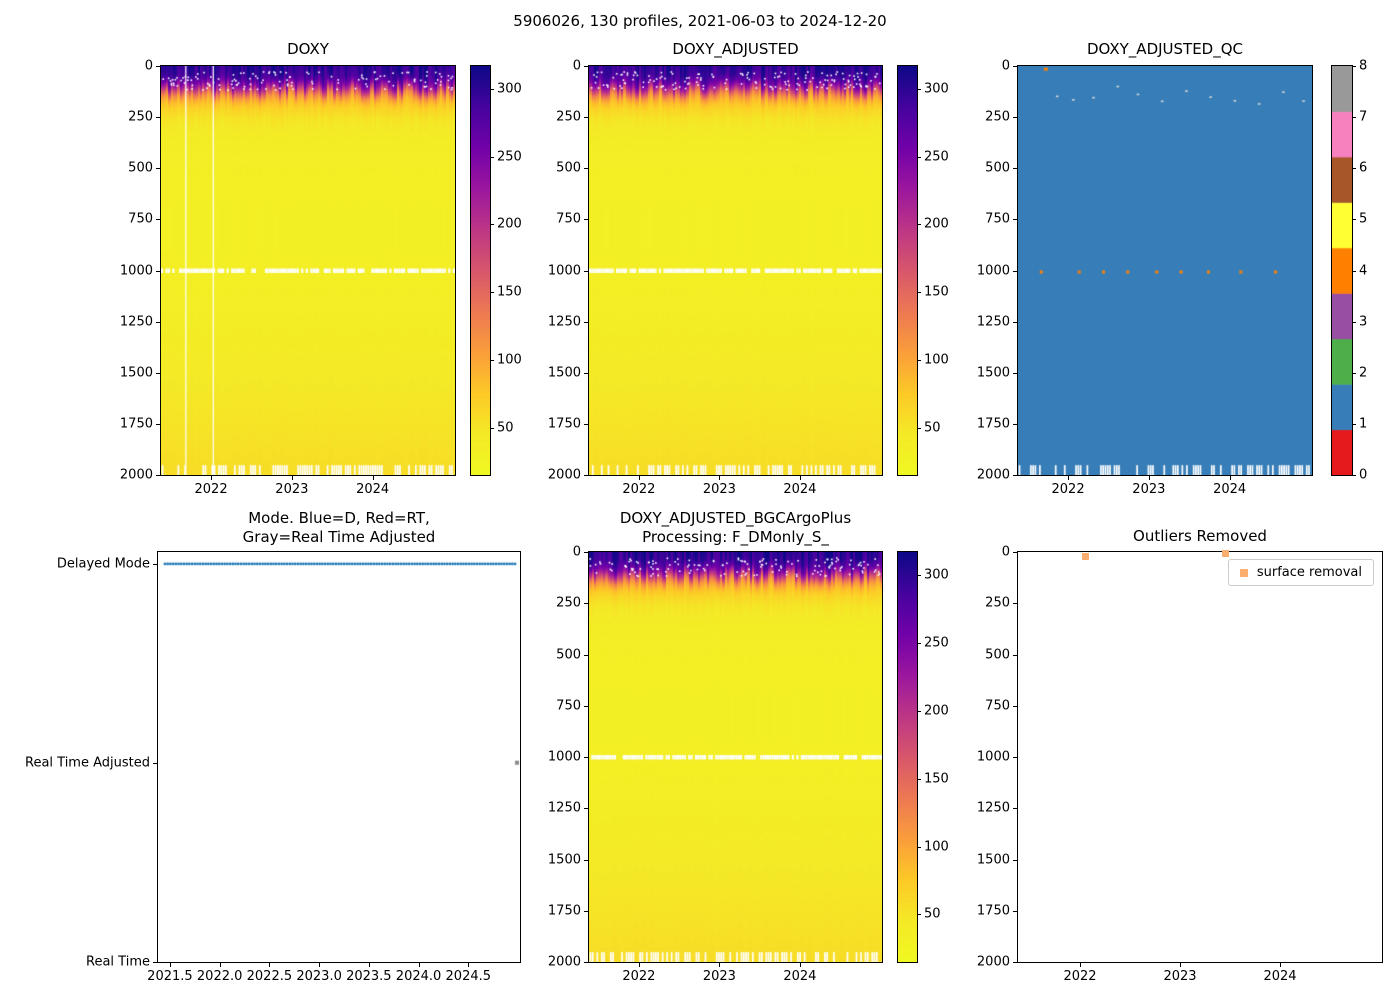  Describe the element at coordinates (735, 49) in the screenshot. I see `plot-title-doxy-adjusted: DOXY_ADJUSTED` at that location.